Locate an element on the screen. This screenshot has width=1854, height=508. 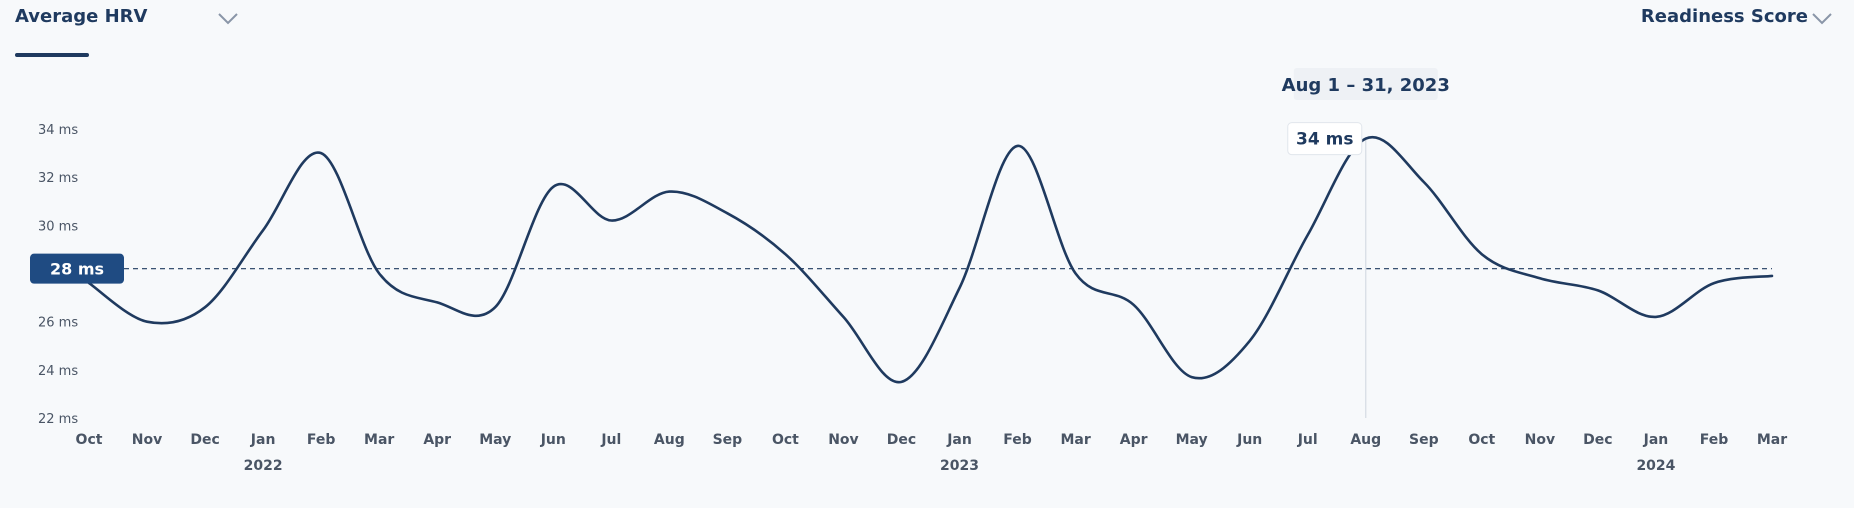
y-tick-label: 34 ms is located at coordinates (58, 130).